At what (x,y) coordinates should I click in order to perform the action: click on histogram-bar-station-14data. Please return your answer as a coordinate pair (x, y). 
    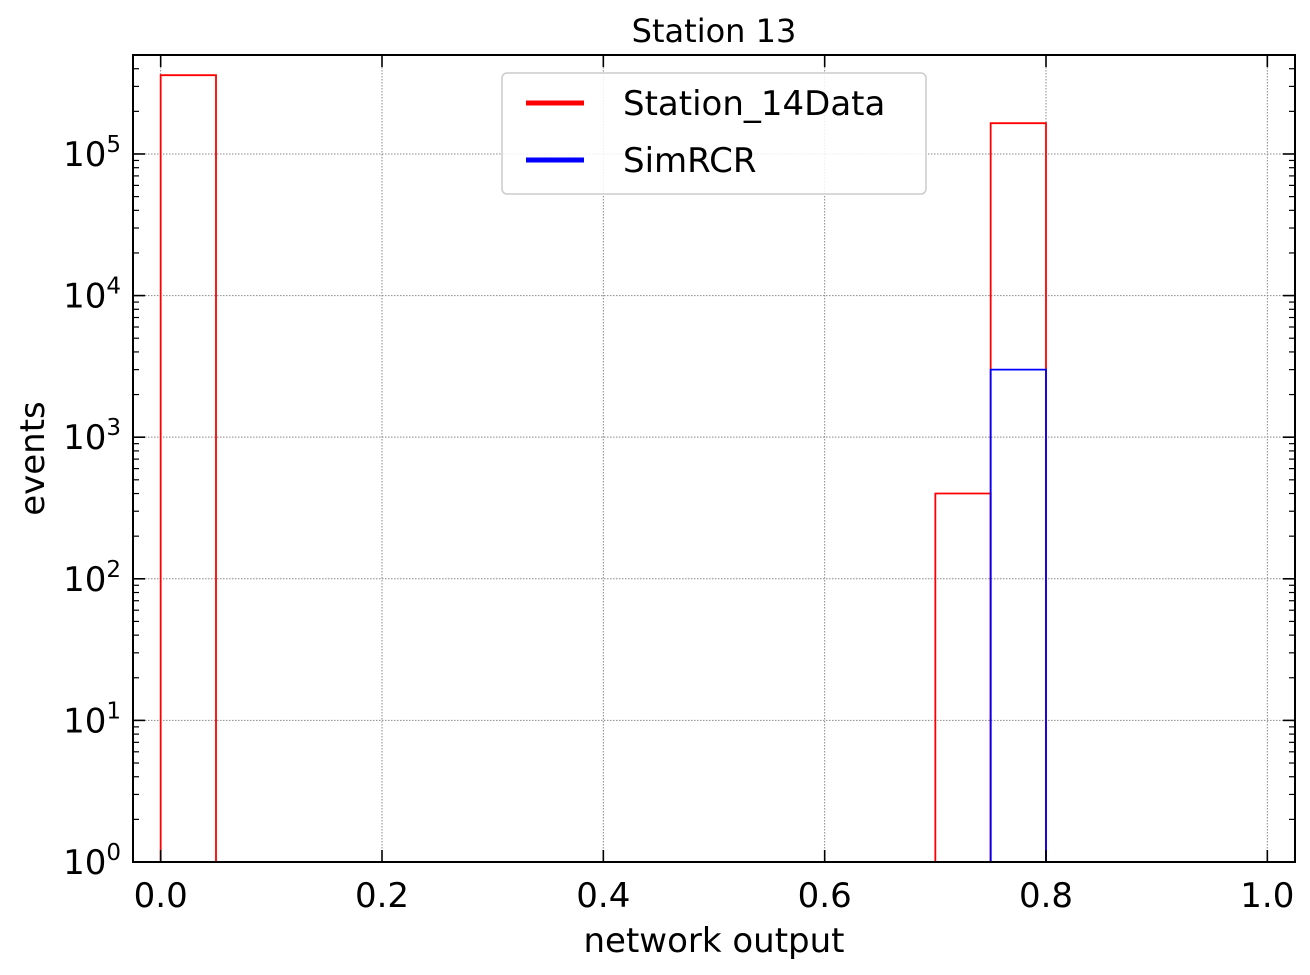
    Looking at the image, I should click on (188, 468).